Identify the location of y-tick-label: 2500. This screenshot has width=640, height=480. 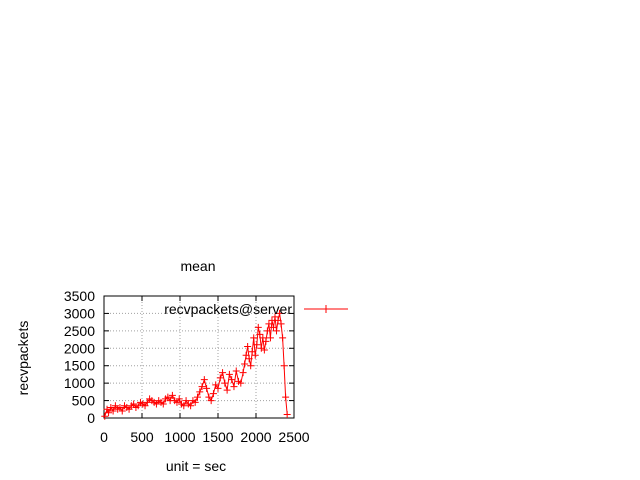
(79, 331).